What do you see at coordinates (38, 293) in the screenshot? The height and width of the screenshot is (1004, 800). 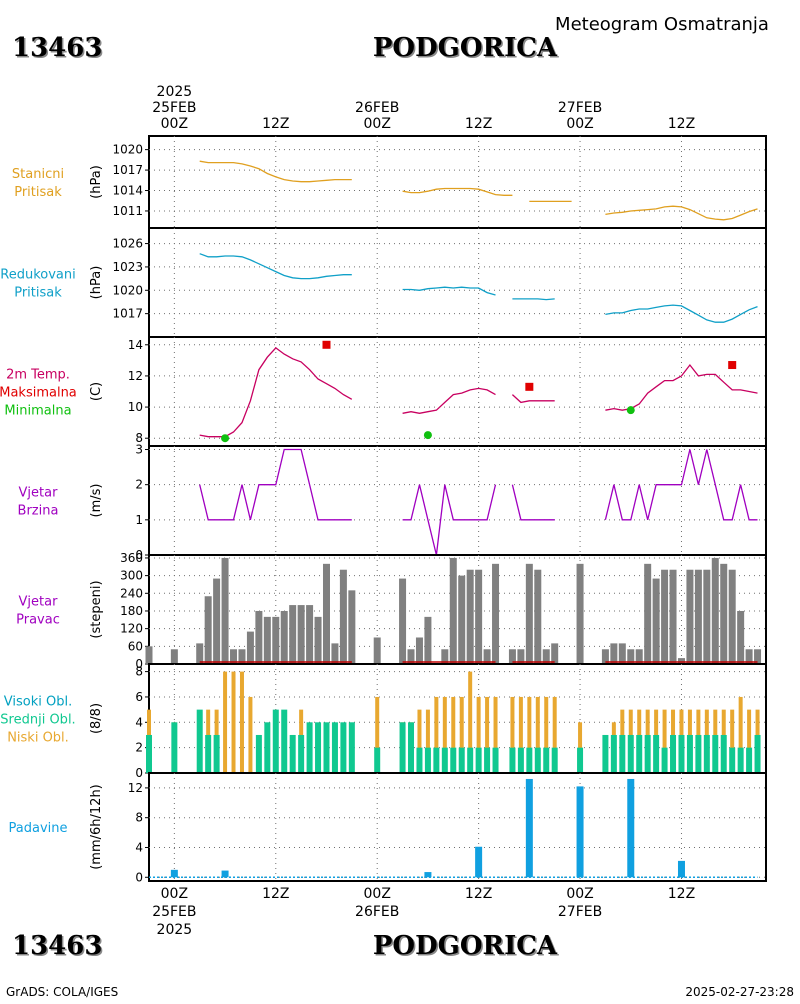 I see `panel-label: Pritisak` at bounding box center [38, 293].